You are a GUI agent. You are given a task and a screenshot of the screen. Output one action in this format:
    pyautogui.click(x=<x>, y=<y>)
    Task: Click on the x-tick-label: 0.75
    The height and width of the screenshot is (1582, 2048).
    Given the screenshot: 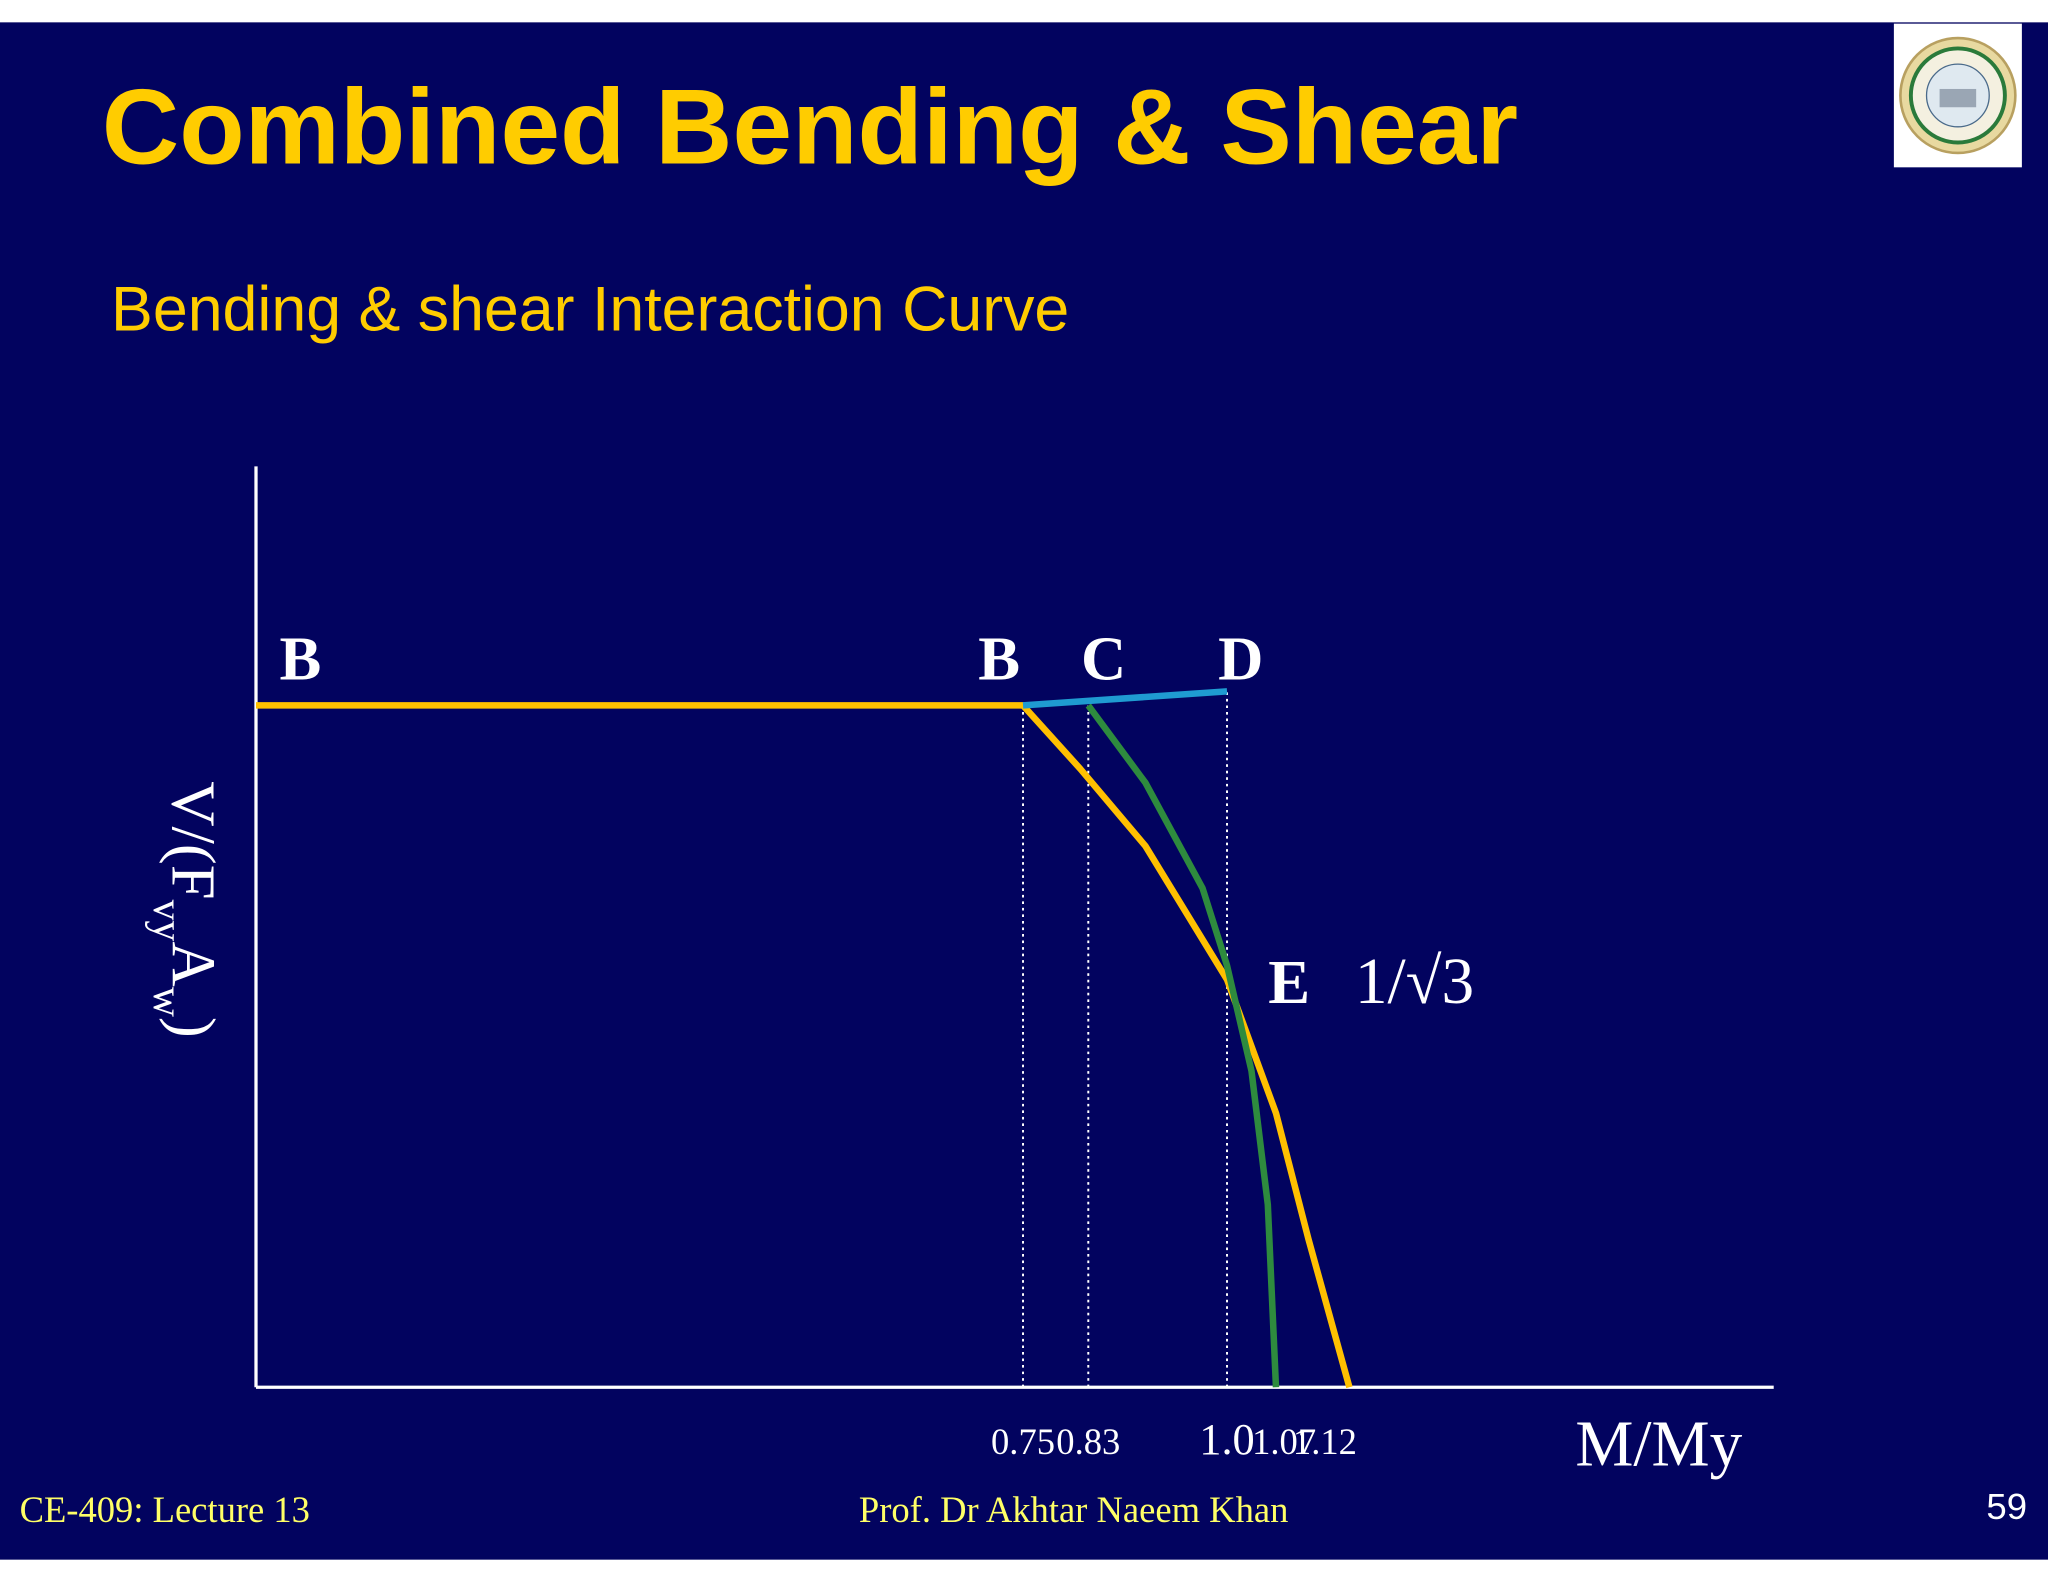 What is the action you would take?
    pyautogui.click(x=1023, y=1441)
    